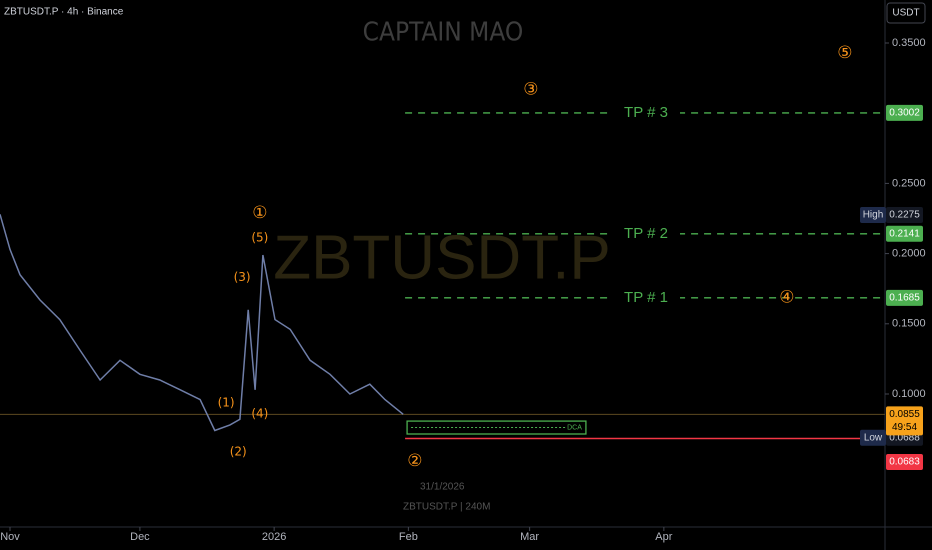 The width and height of the screenshot is (932, 550). What do you see at coordinates (904, 427) in the screenshot?
I see `countdown: 49:54` at bounding box center [904, 427].